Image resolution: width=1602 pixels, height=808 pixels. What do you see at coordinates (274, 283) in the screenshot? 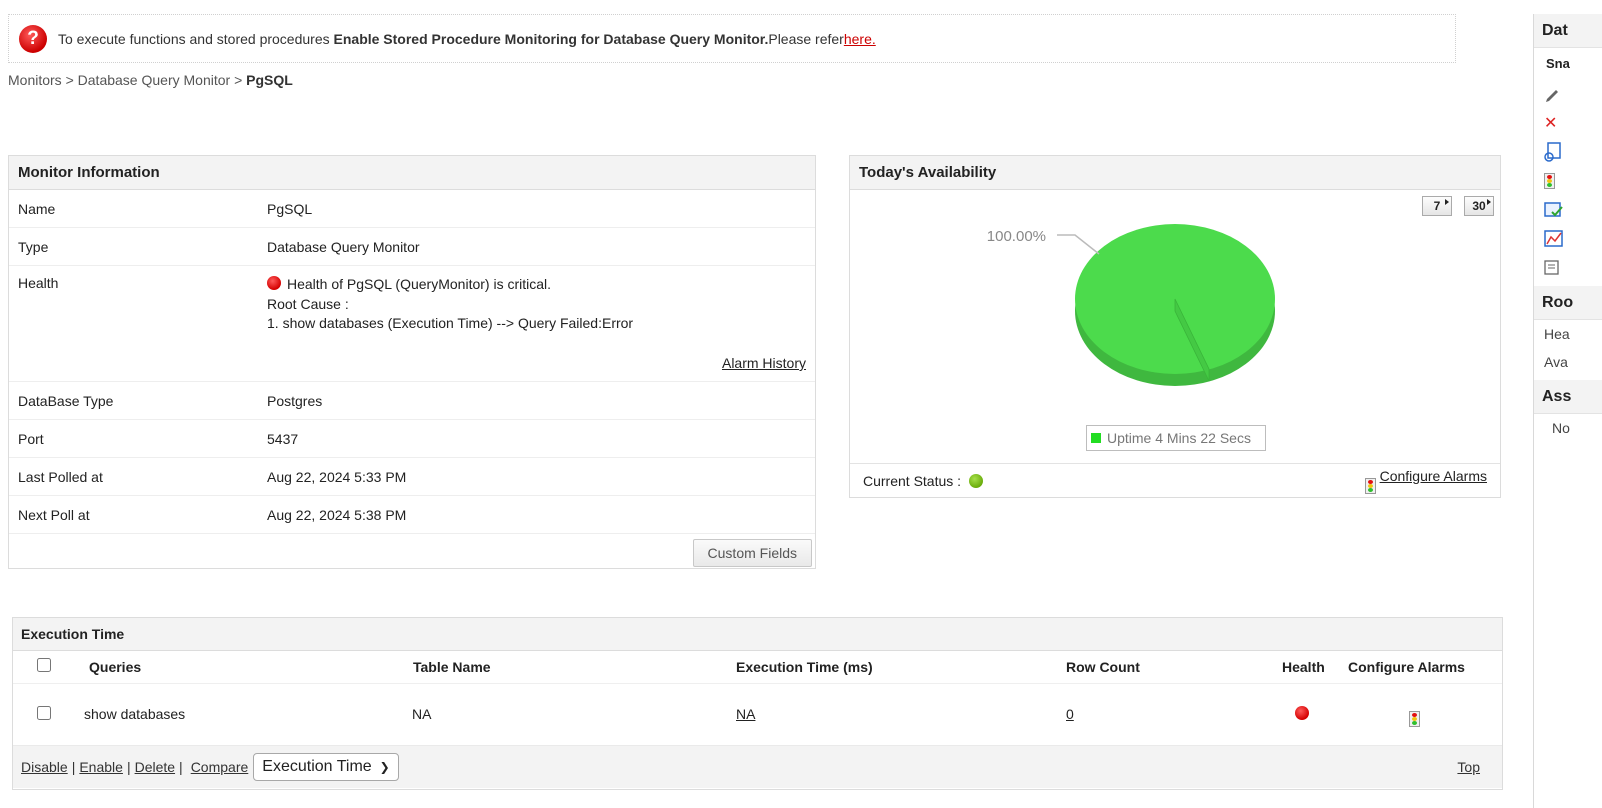
I see `critical-status-icon` at bounding box center [274, 283].